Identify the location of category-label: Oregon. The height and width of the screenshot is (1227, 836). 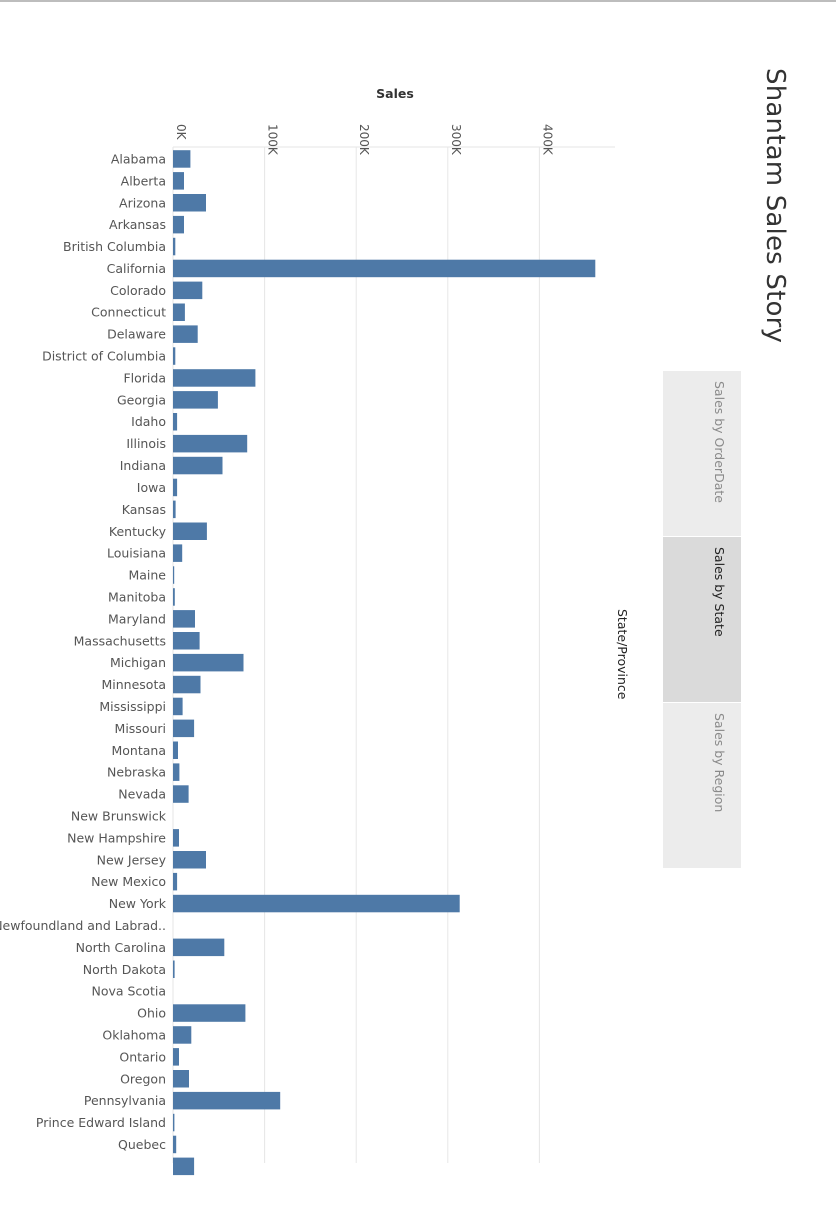
(143, 1078).